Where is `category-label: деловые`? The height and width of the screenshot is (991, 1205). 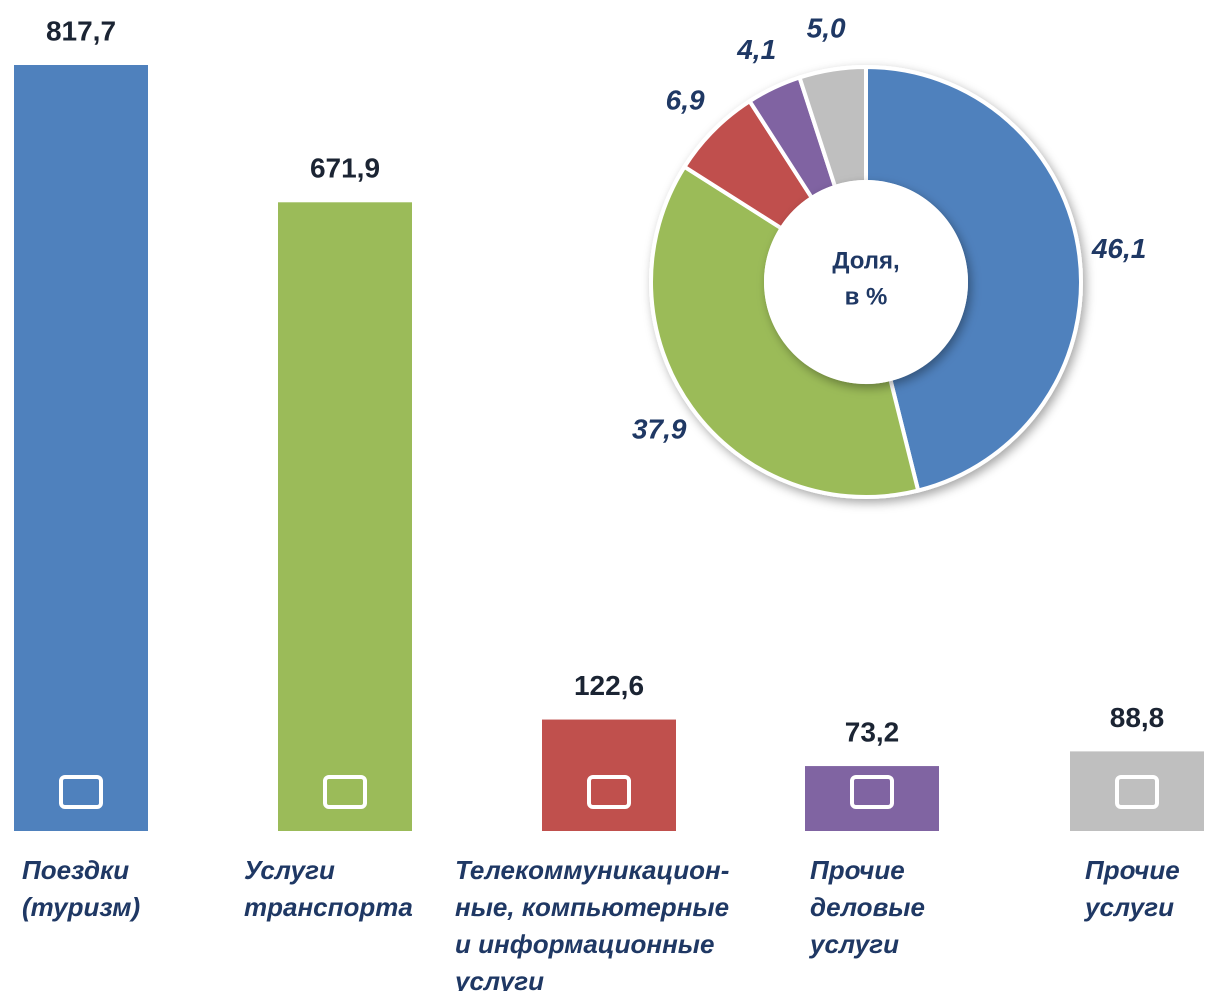 category-label: деловые is located at coordinates (867, 907).